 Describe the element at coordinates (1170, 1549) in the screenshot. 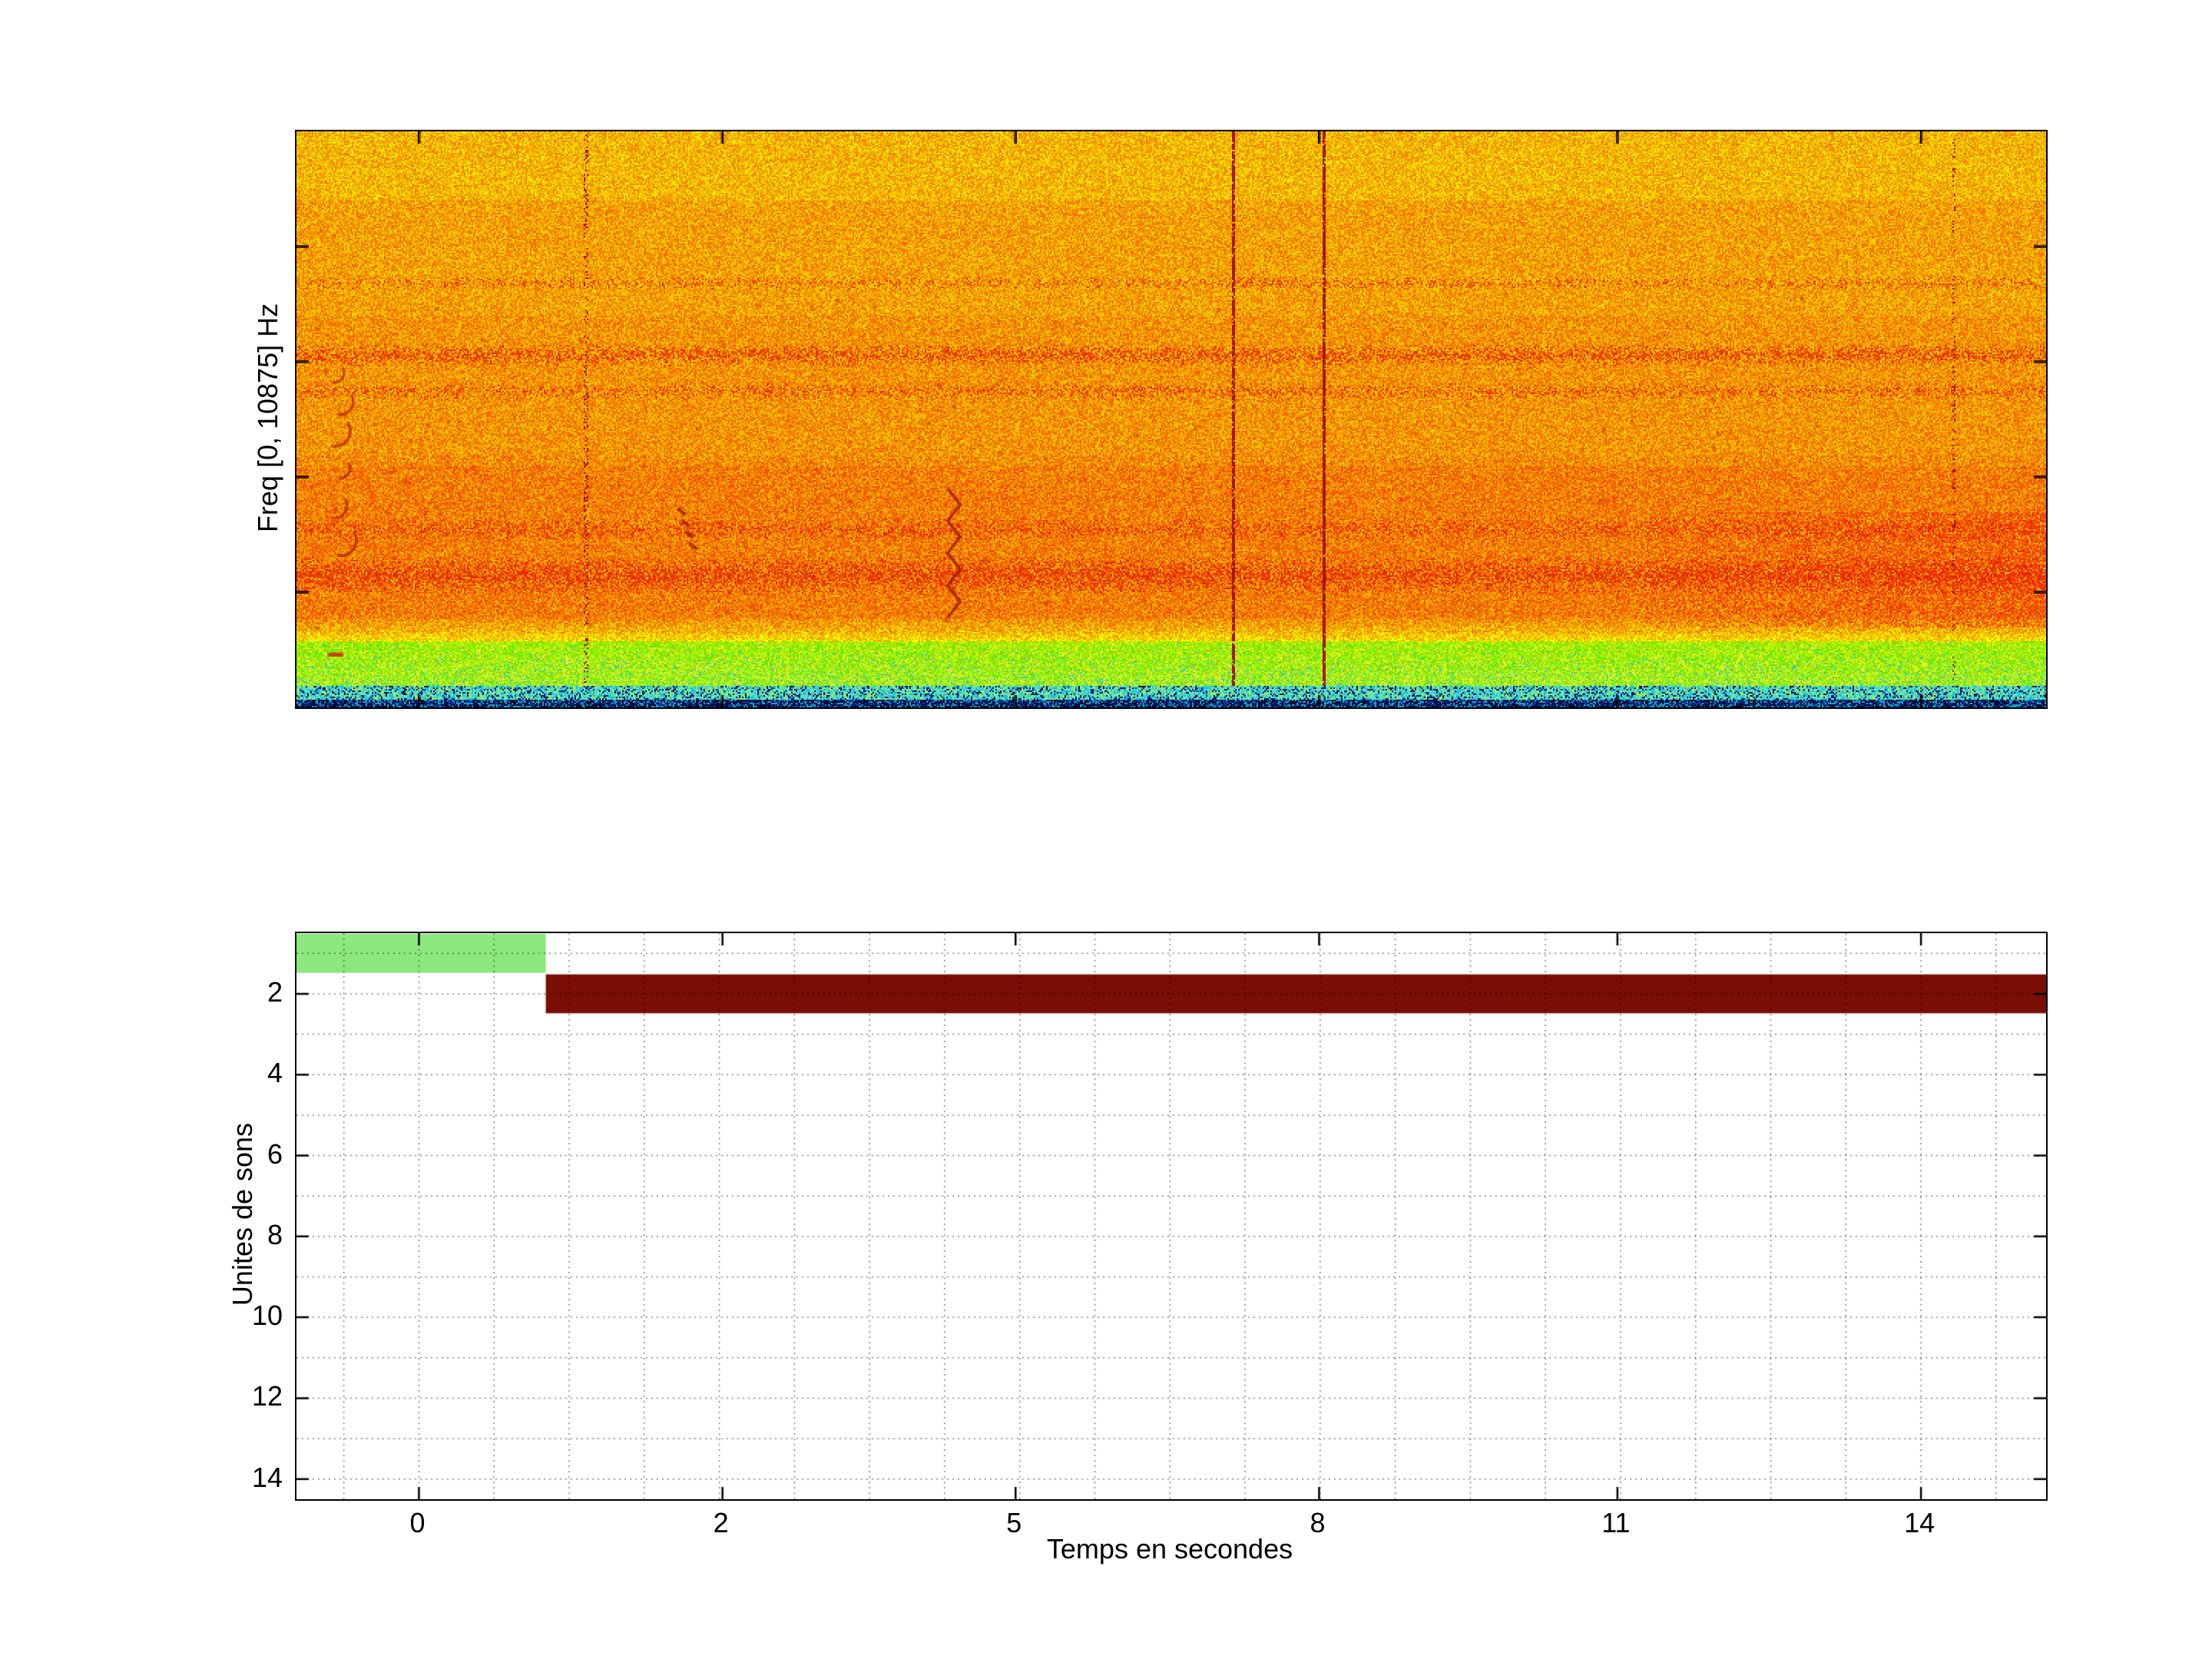

I see `units-xlabel: Temps en secondes` at that location.